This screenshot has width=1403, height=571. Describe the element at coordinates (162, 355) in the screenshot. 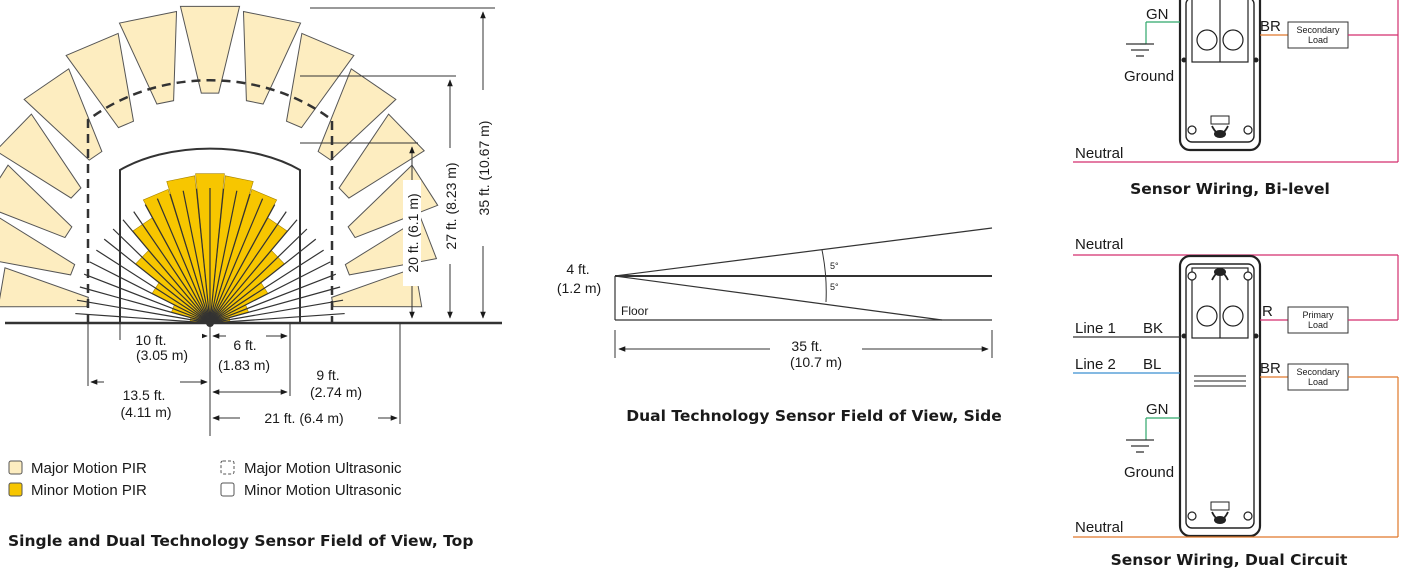

I see `dim-10-m: (3.05 m)` at that location.